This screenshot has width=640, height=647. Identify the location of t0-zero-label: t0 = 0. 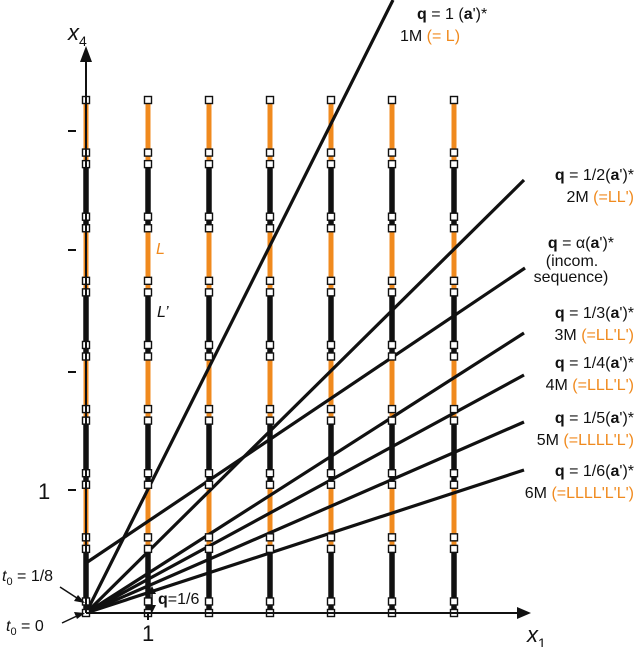
(25, 628).